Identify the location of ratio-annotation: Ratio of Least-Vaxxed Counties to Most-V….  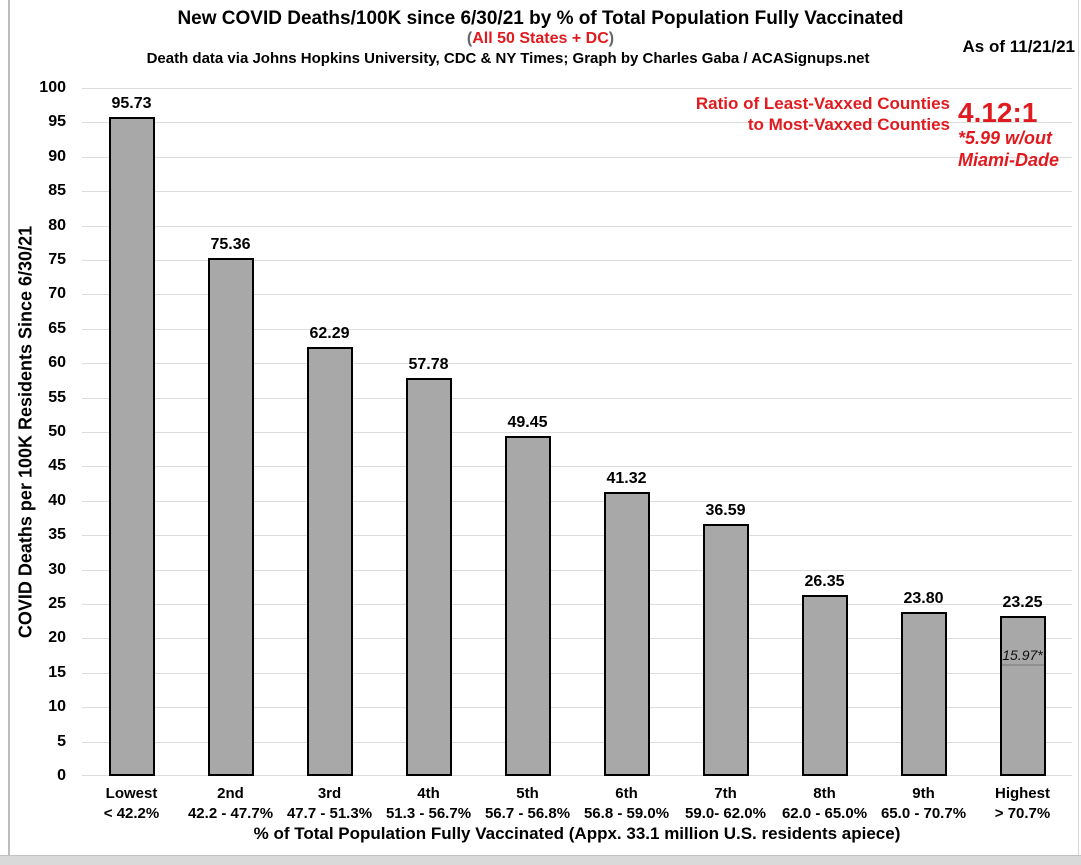
(809, 132).